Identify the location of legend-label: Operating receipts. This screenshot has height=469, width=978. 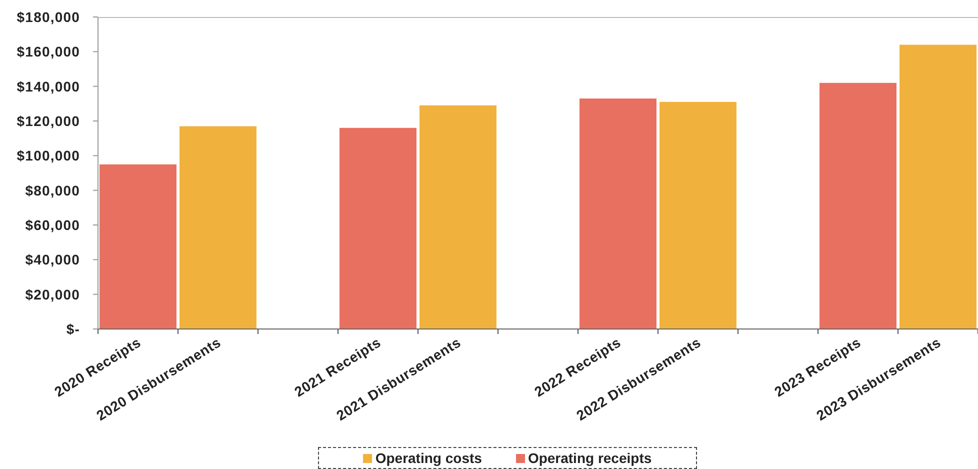
(590, 458).